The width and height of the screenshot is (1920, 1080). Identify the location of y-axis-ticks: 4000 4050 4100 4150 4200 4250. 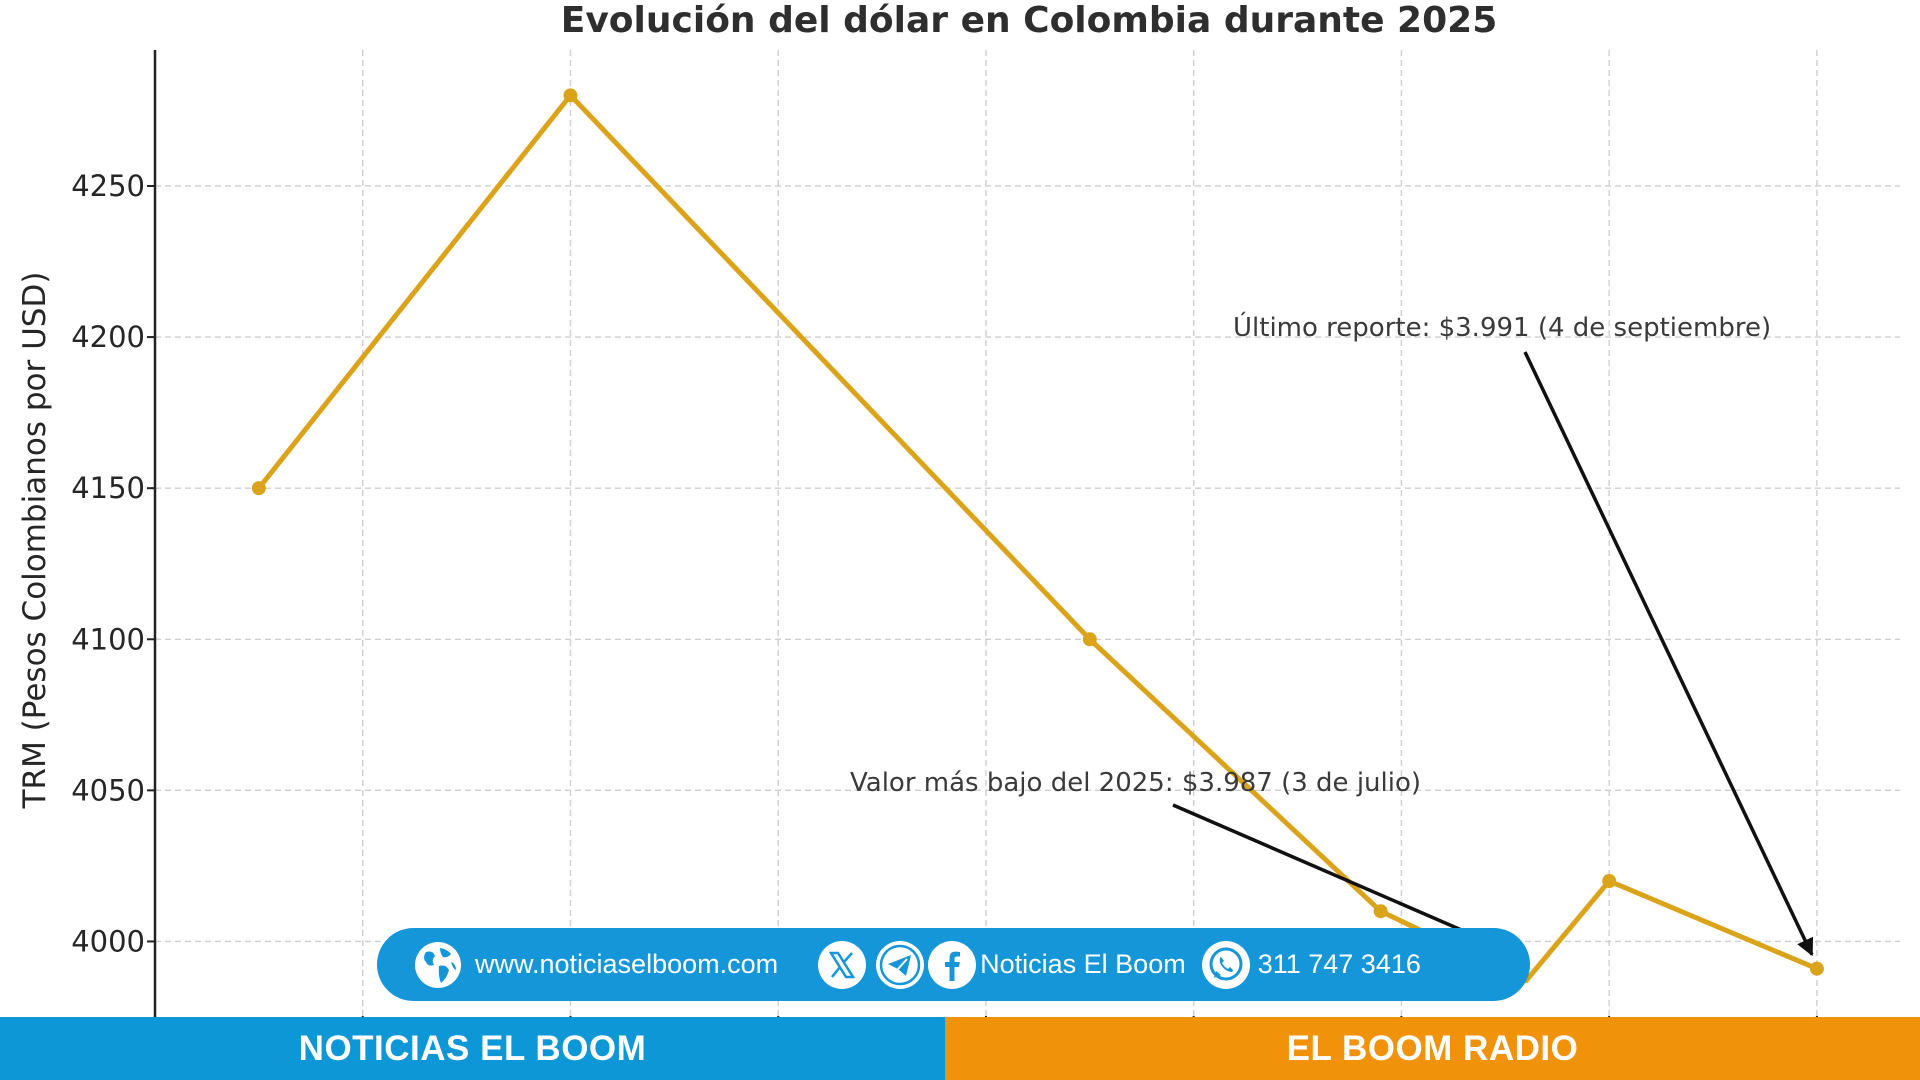
(113, 563).